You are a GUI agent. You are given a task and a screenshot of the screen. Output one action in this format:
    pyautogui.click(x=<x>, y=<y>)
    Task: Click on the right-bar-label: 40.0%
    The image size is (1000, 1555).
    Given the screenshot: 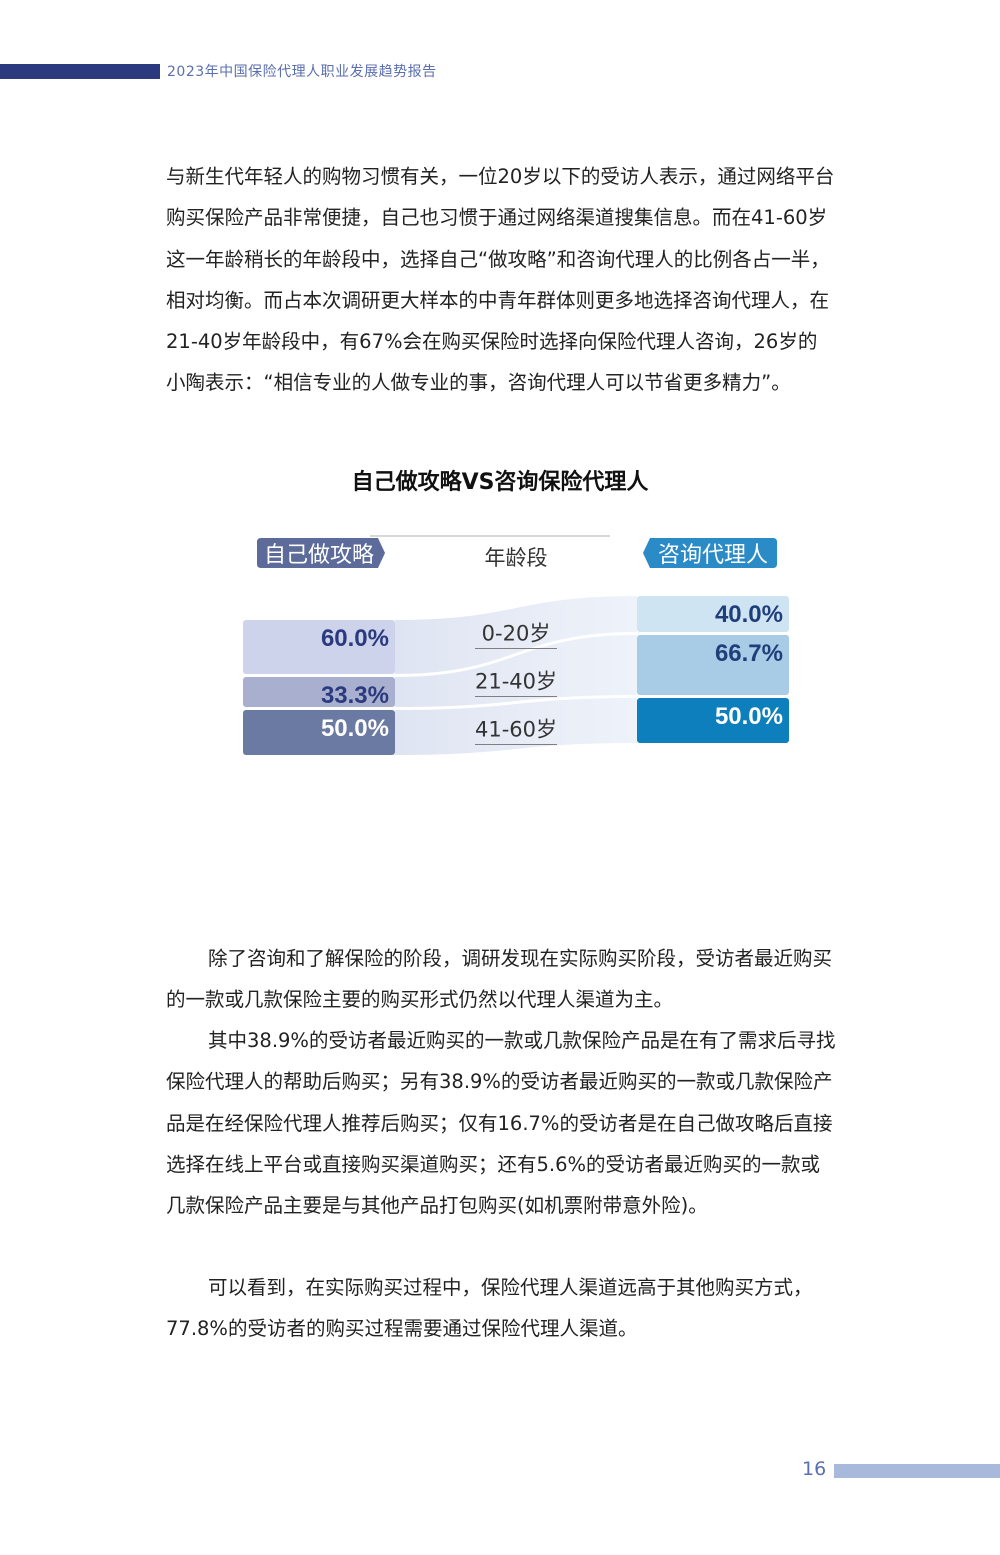 What is the action you would take?
    pyautogui.click(x=749, y=614)
    